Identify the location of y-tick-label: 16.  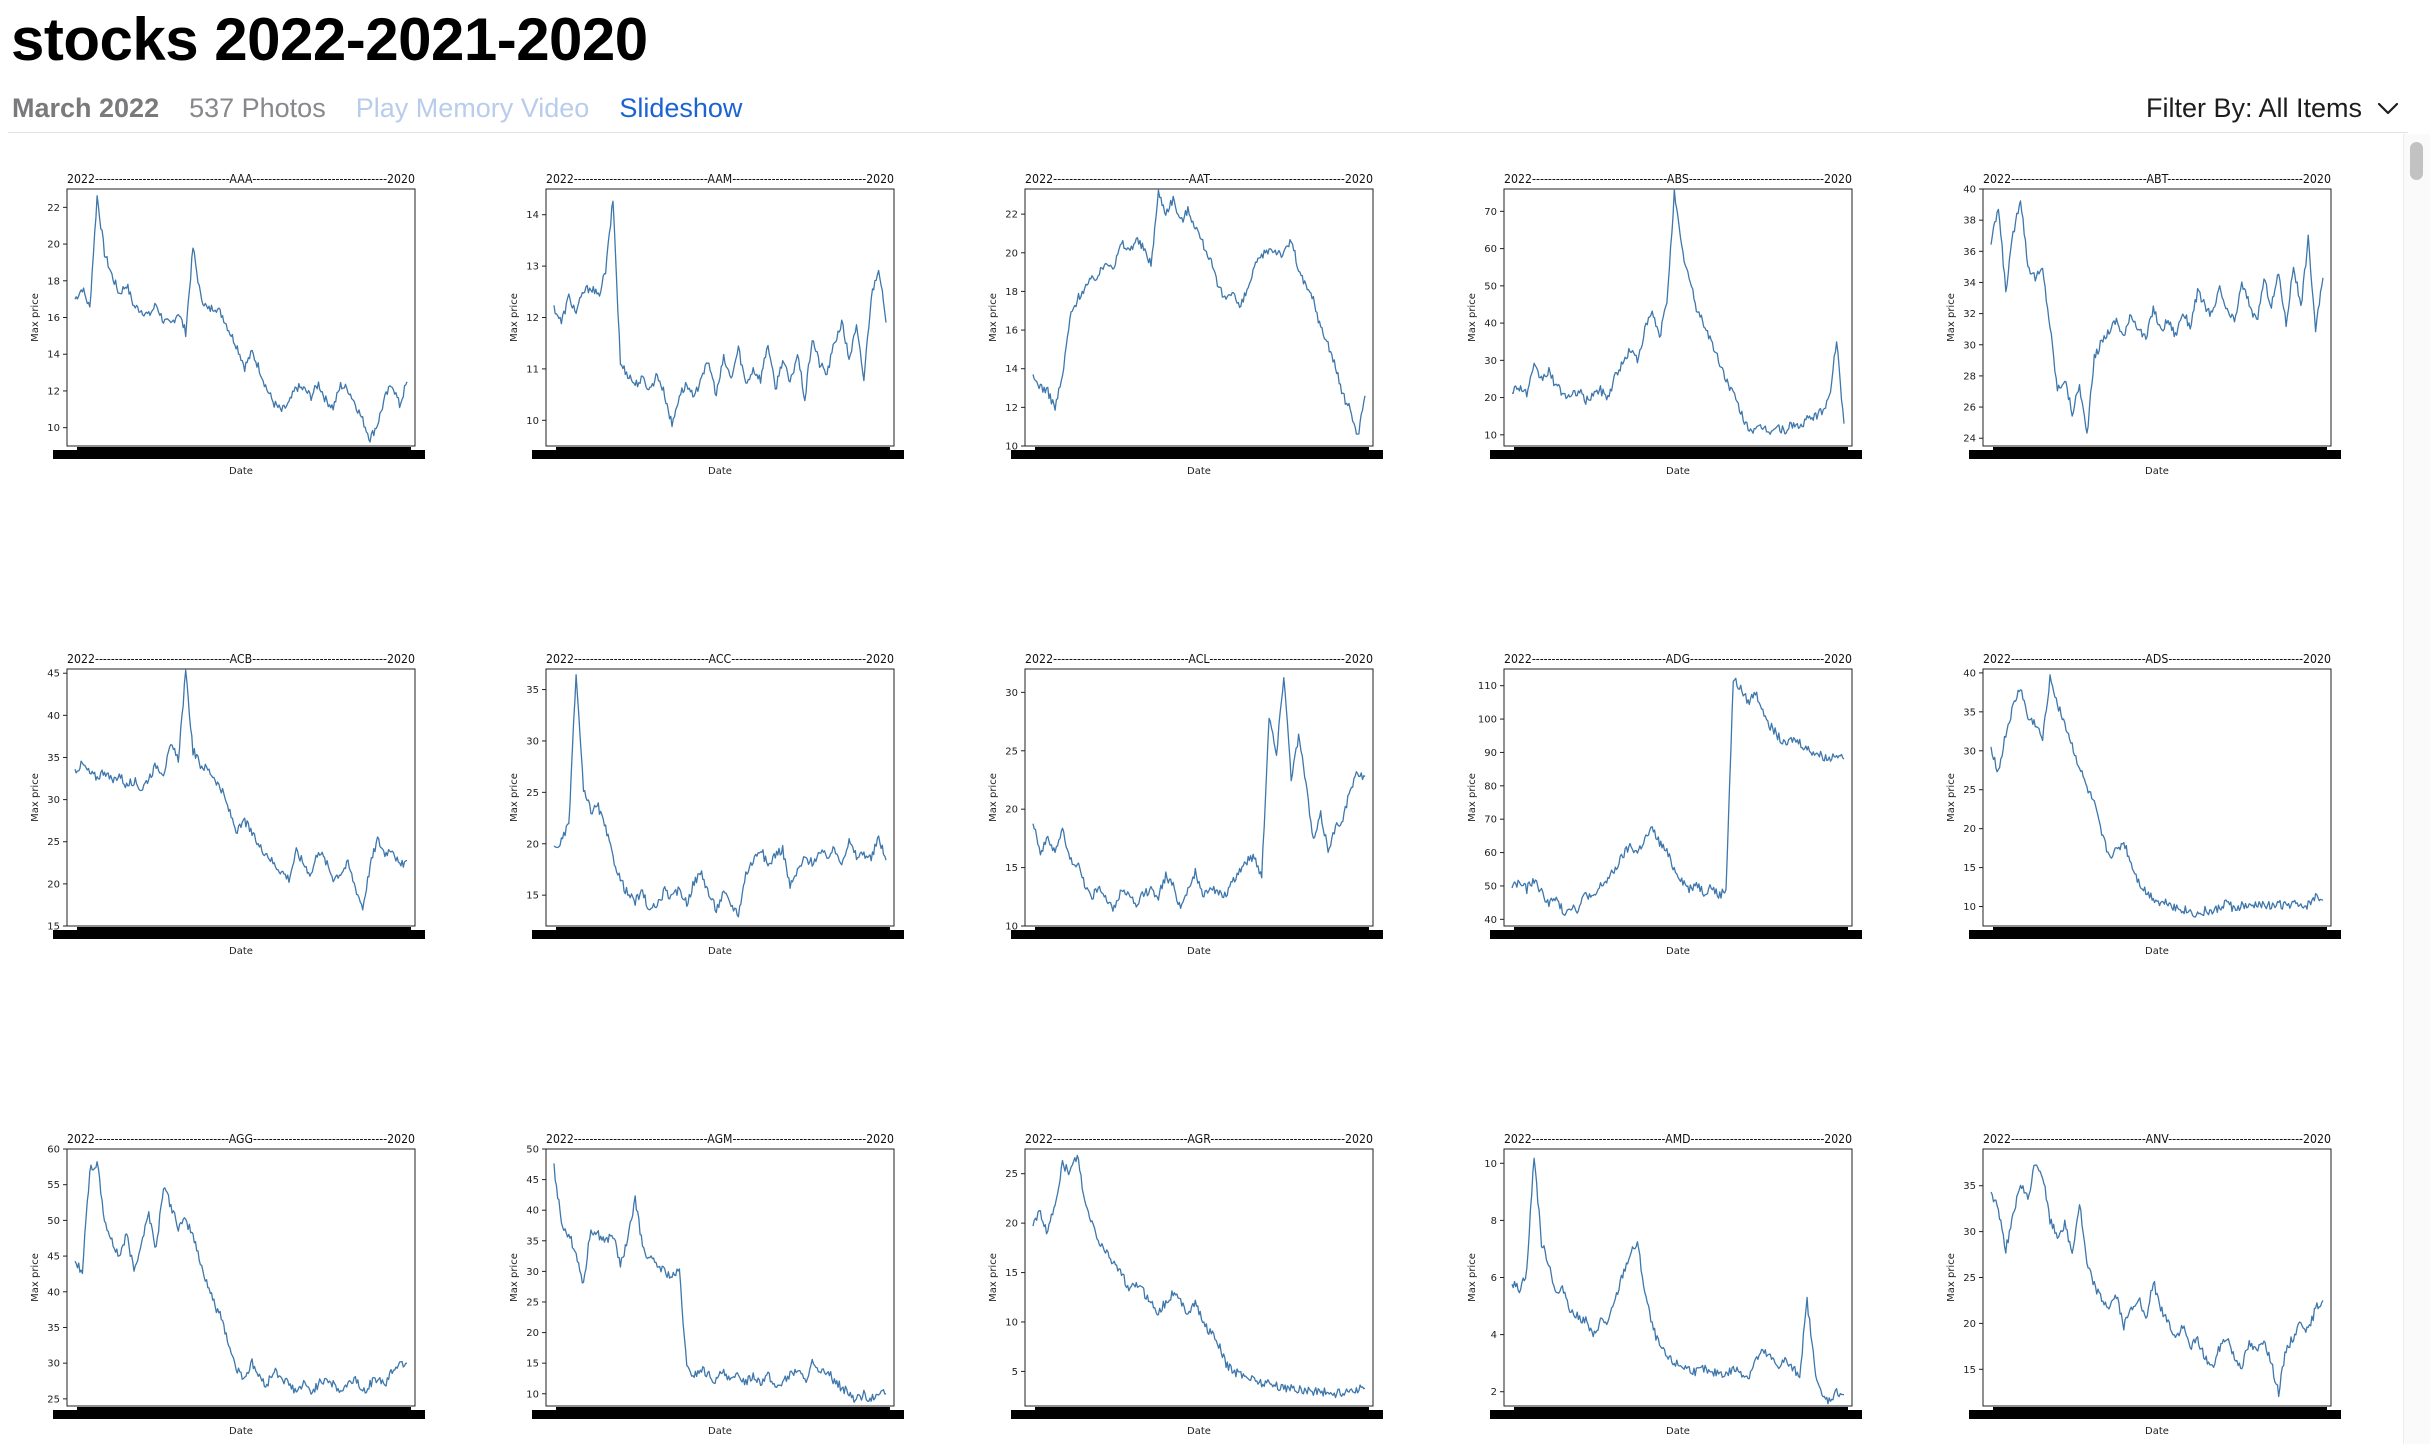
(53, 318).